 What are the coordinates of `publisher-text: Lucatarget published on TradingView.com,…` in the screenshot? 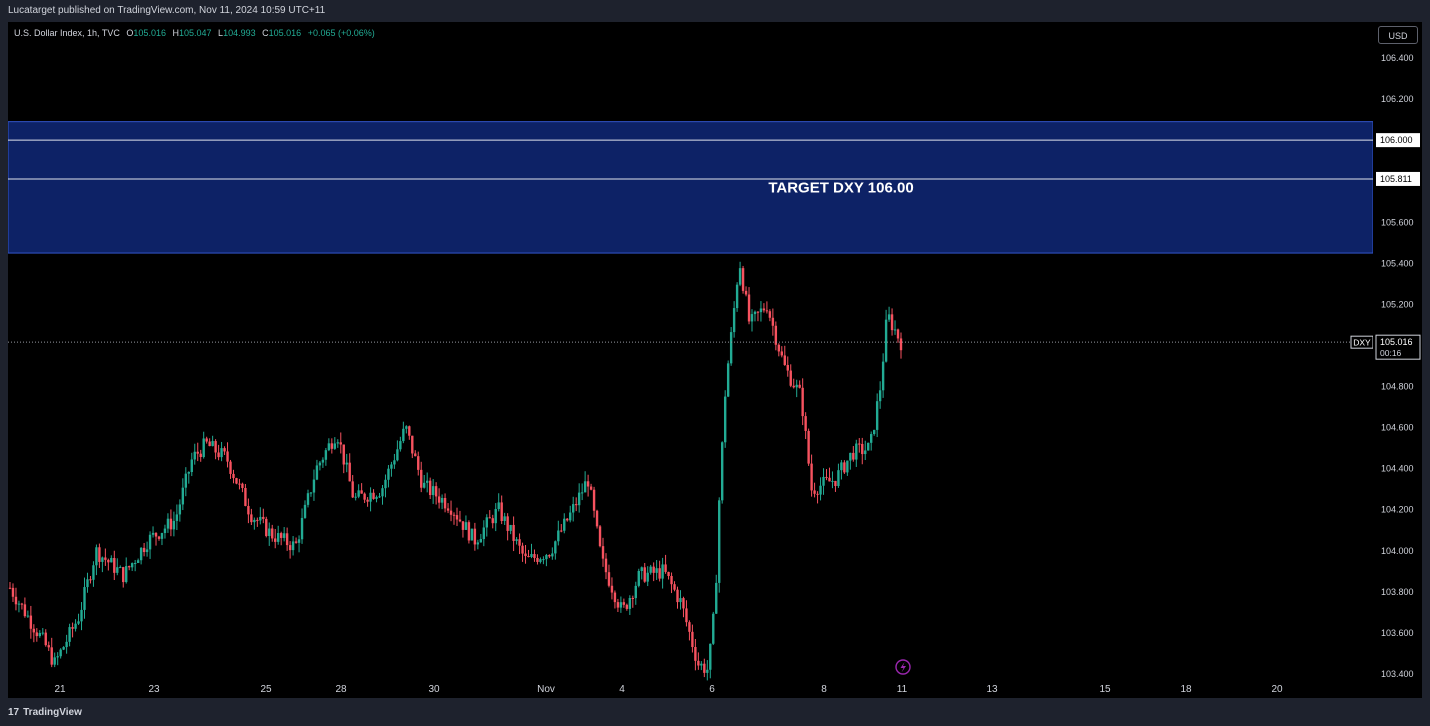 It's located at (167, 10).